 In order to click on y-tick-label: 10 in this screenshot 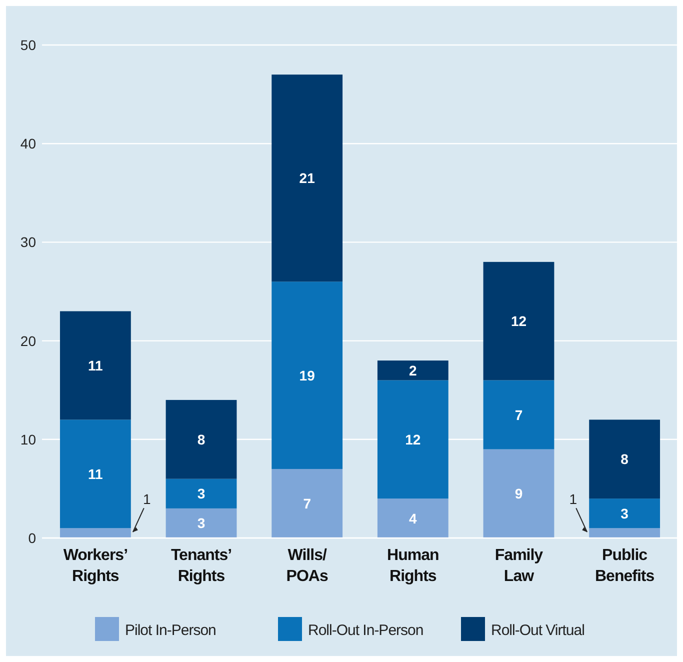, I will do `click(28, 439)`.